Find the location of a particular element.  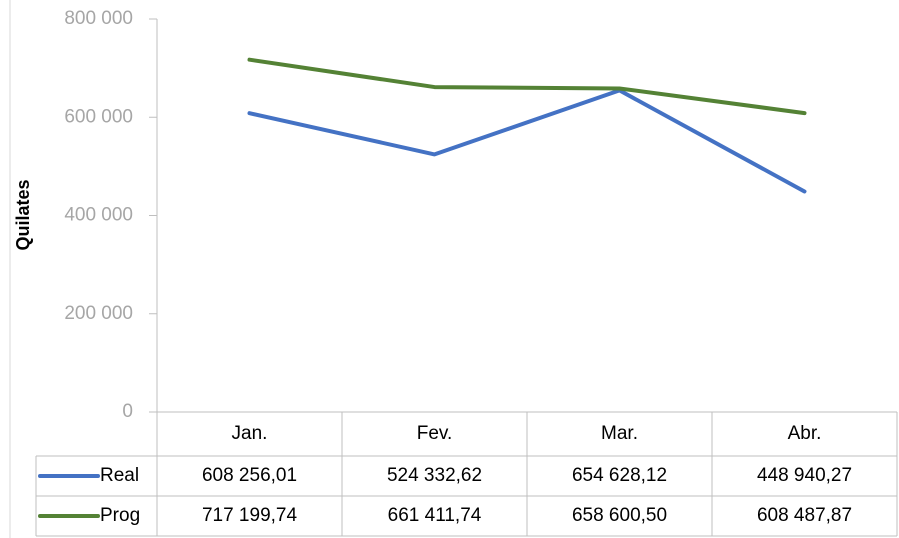

table-value: 608 256,01 is located at coordinates (249, 475).